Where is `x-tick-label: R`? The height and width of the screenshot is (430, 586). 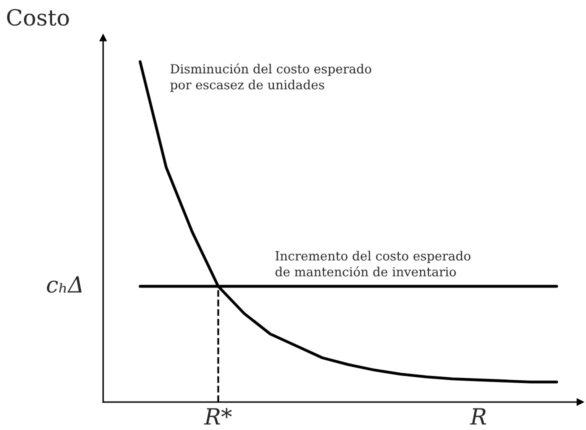
x-tick-label: R is located at coordinates (478, 416).